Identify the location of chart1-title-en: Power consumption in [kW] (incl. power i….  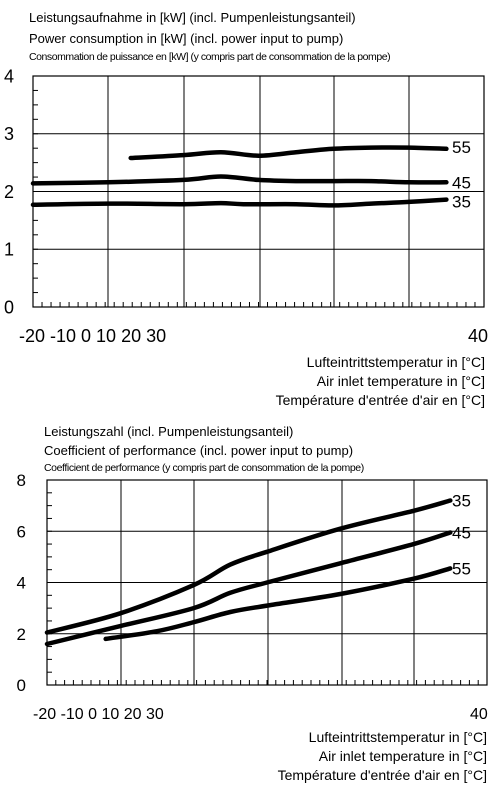
(186, 38).